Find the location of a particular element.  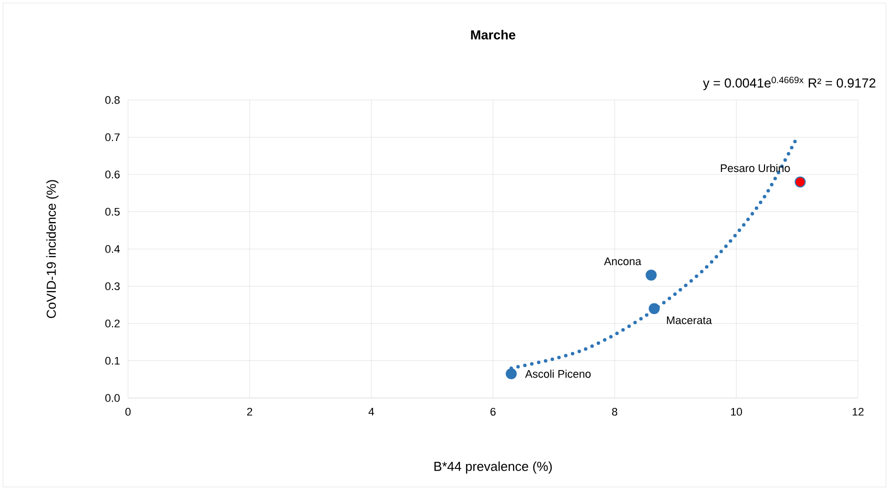

y-tick-label: 0.4 is located at coordinates (112, 249).